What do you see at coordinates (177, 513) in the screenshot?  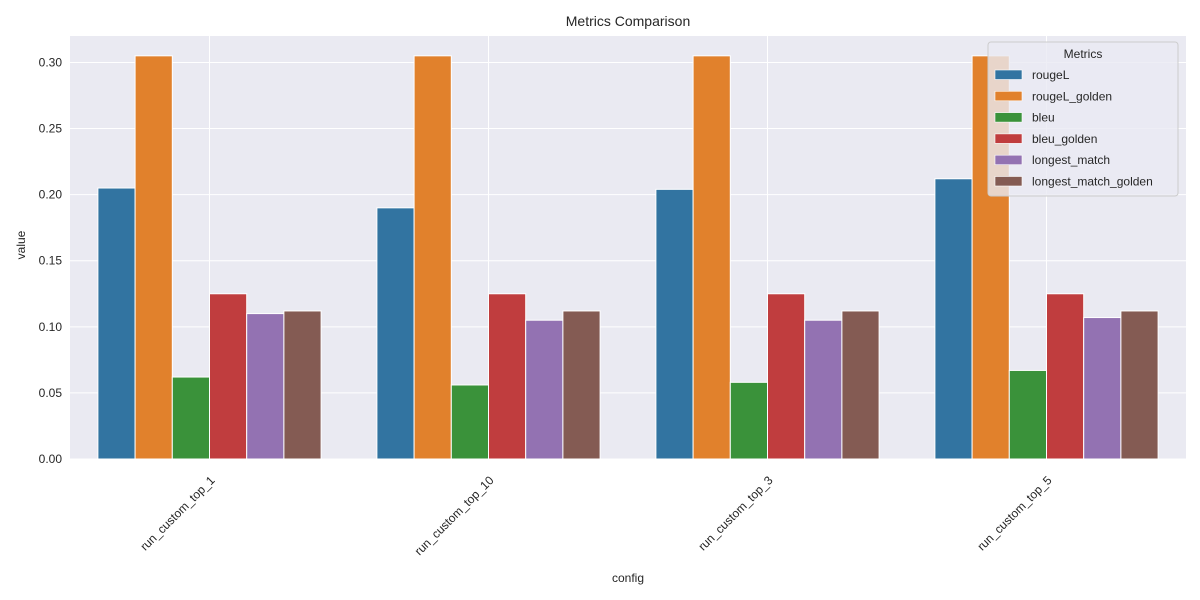 I see `x-tick-label: run_custom_top_1` at bounding box center [177, 513].